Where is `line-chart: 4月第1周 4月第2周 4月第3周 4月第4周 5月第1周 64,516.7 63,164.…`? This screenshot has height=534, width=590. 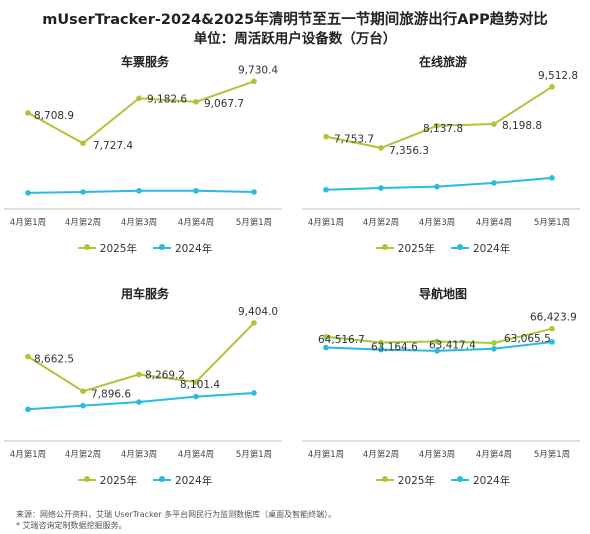
line-chart: 4月第1周 4月第2周 4月第3周 4月第4周 5月第1周 64,516.7 63,164.… is located at coordinates (441, 386).